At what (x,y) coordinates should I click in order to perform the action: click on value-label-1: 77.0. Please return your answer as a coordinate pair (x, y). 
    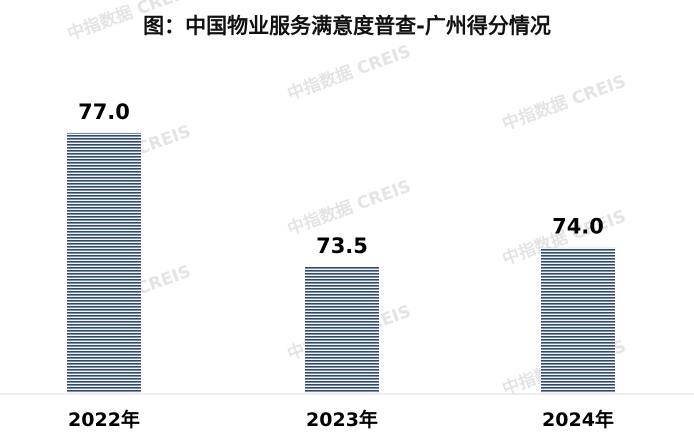
    Looking at the image, I should click on (104, 112).